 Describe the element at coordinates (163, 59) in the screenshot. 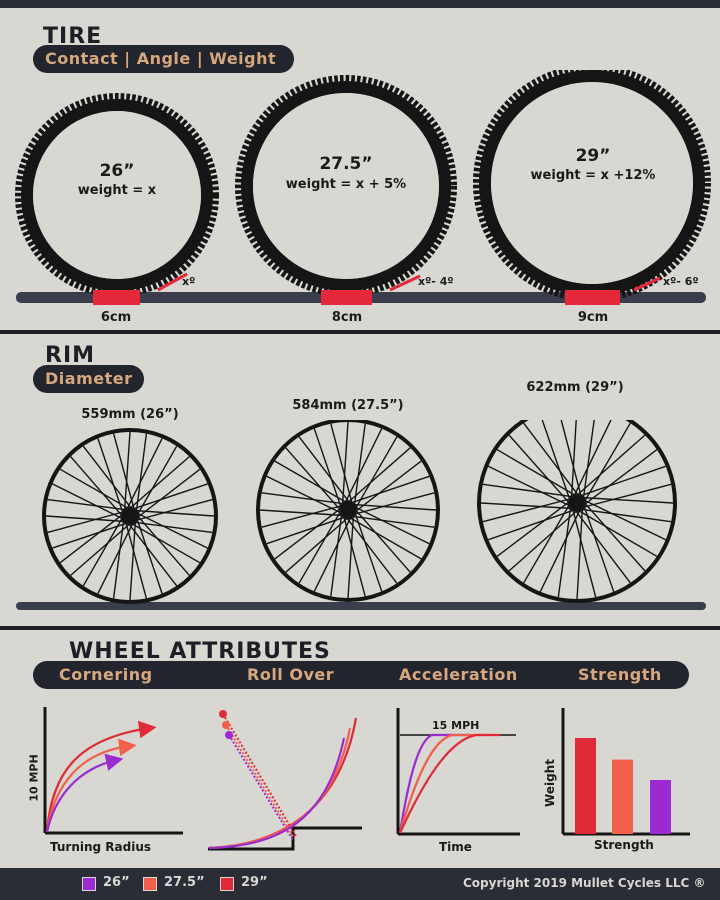

I see `tire-subtitle-pill: Contact | Angle | Weight` at that location.